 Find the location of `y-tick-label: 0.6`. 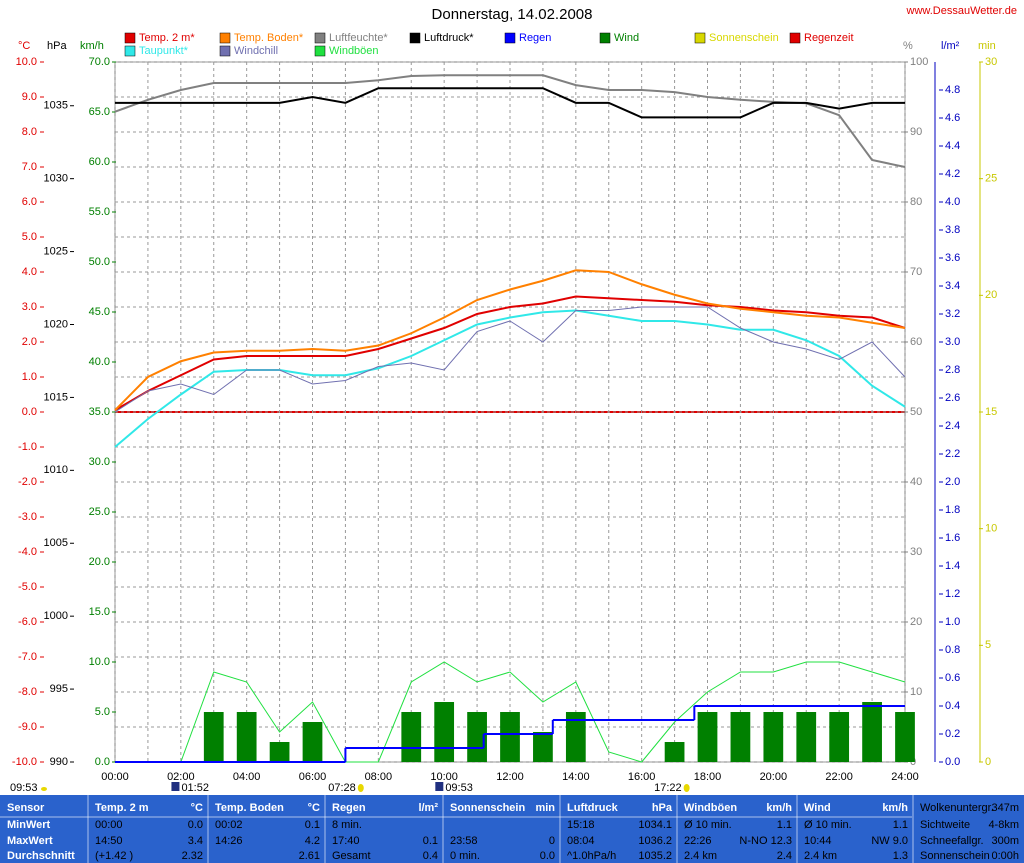

y-tick-label: 0.6 is located at coordinates (952, 678).